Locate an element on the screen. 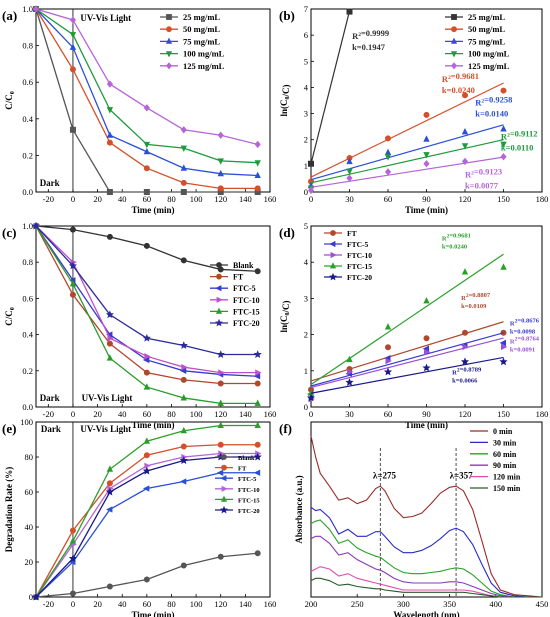  series-line is located at coordinates (426, 552).